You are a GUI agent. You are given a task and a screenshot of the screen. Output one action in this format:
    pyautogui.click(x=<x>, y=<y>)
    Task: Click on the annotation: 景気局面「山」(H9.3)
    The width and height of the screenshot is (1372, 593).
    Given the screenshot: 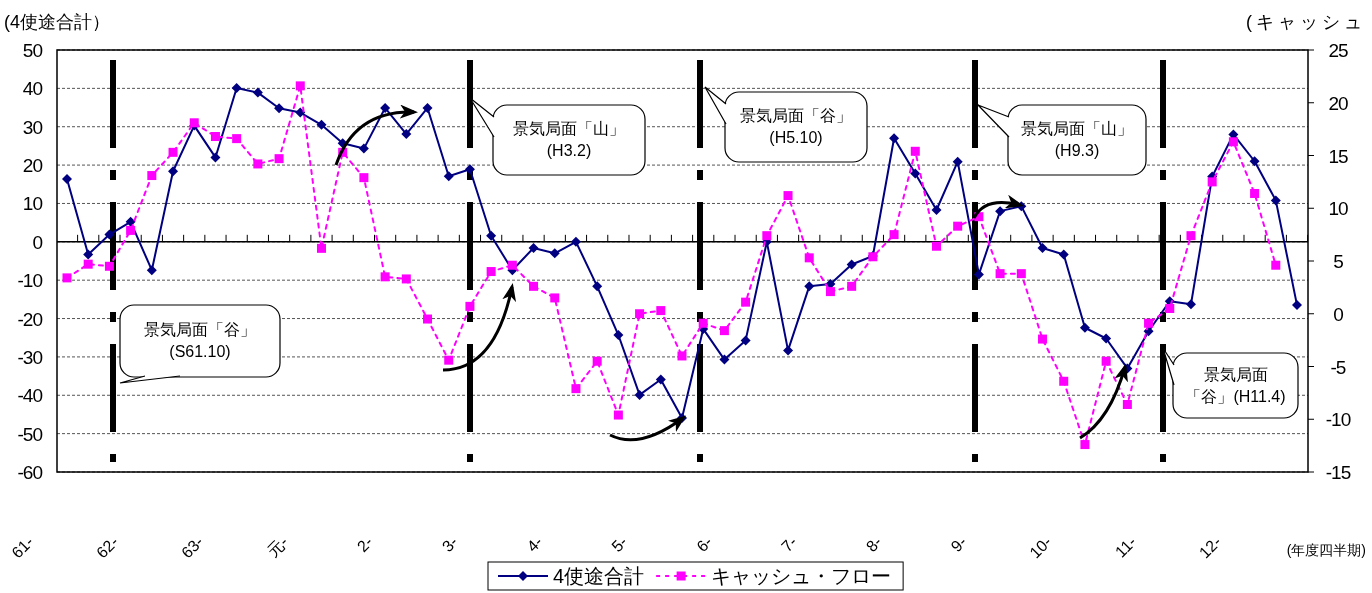 What is the action you would take?
    pyautogui.click(x=1077, y=140)
    